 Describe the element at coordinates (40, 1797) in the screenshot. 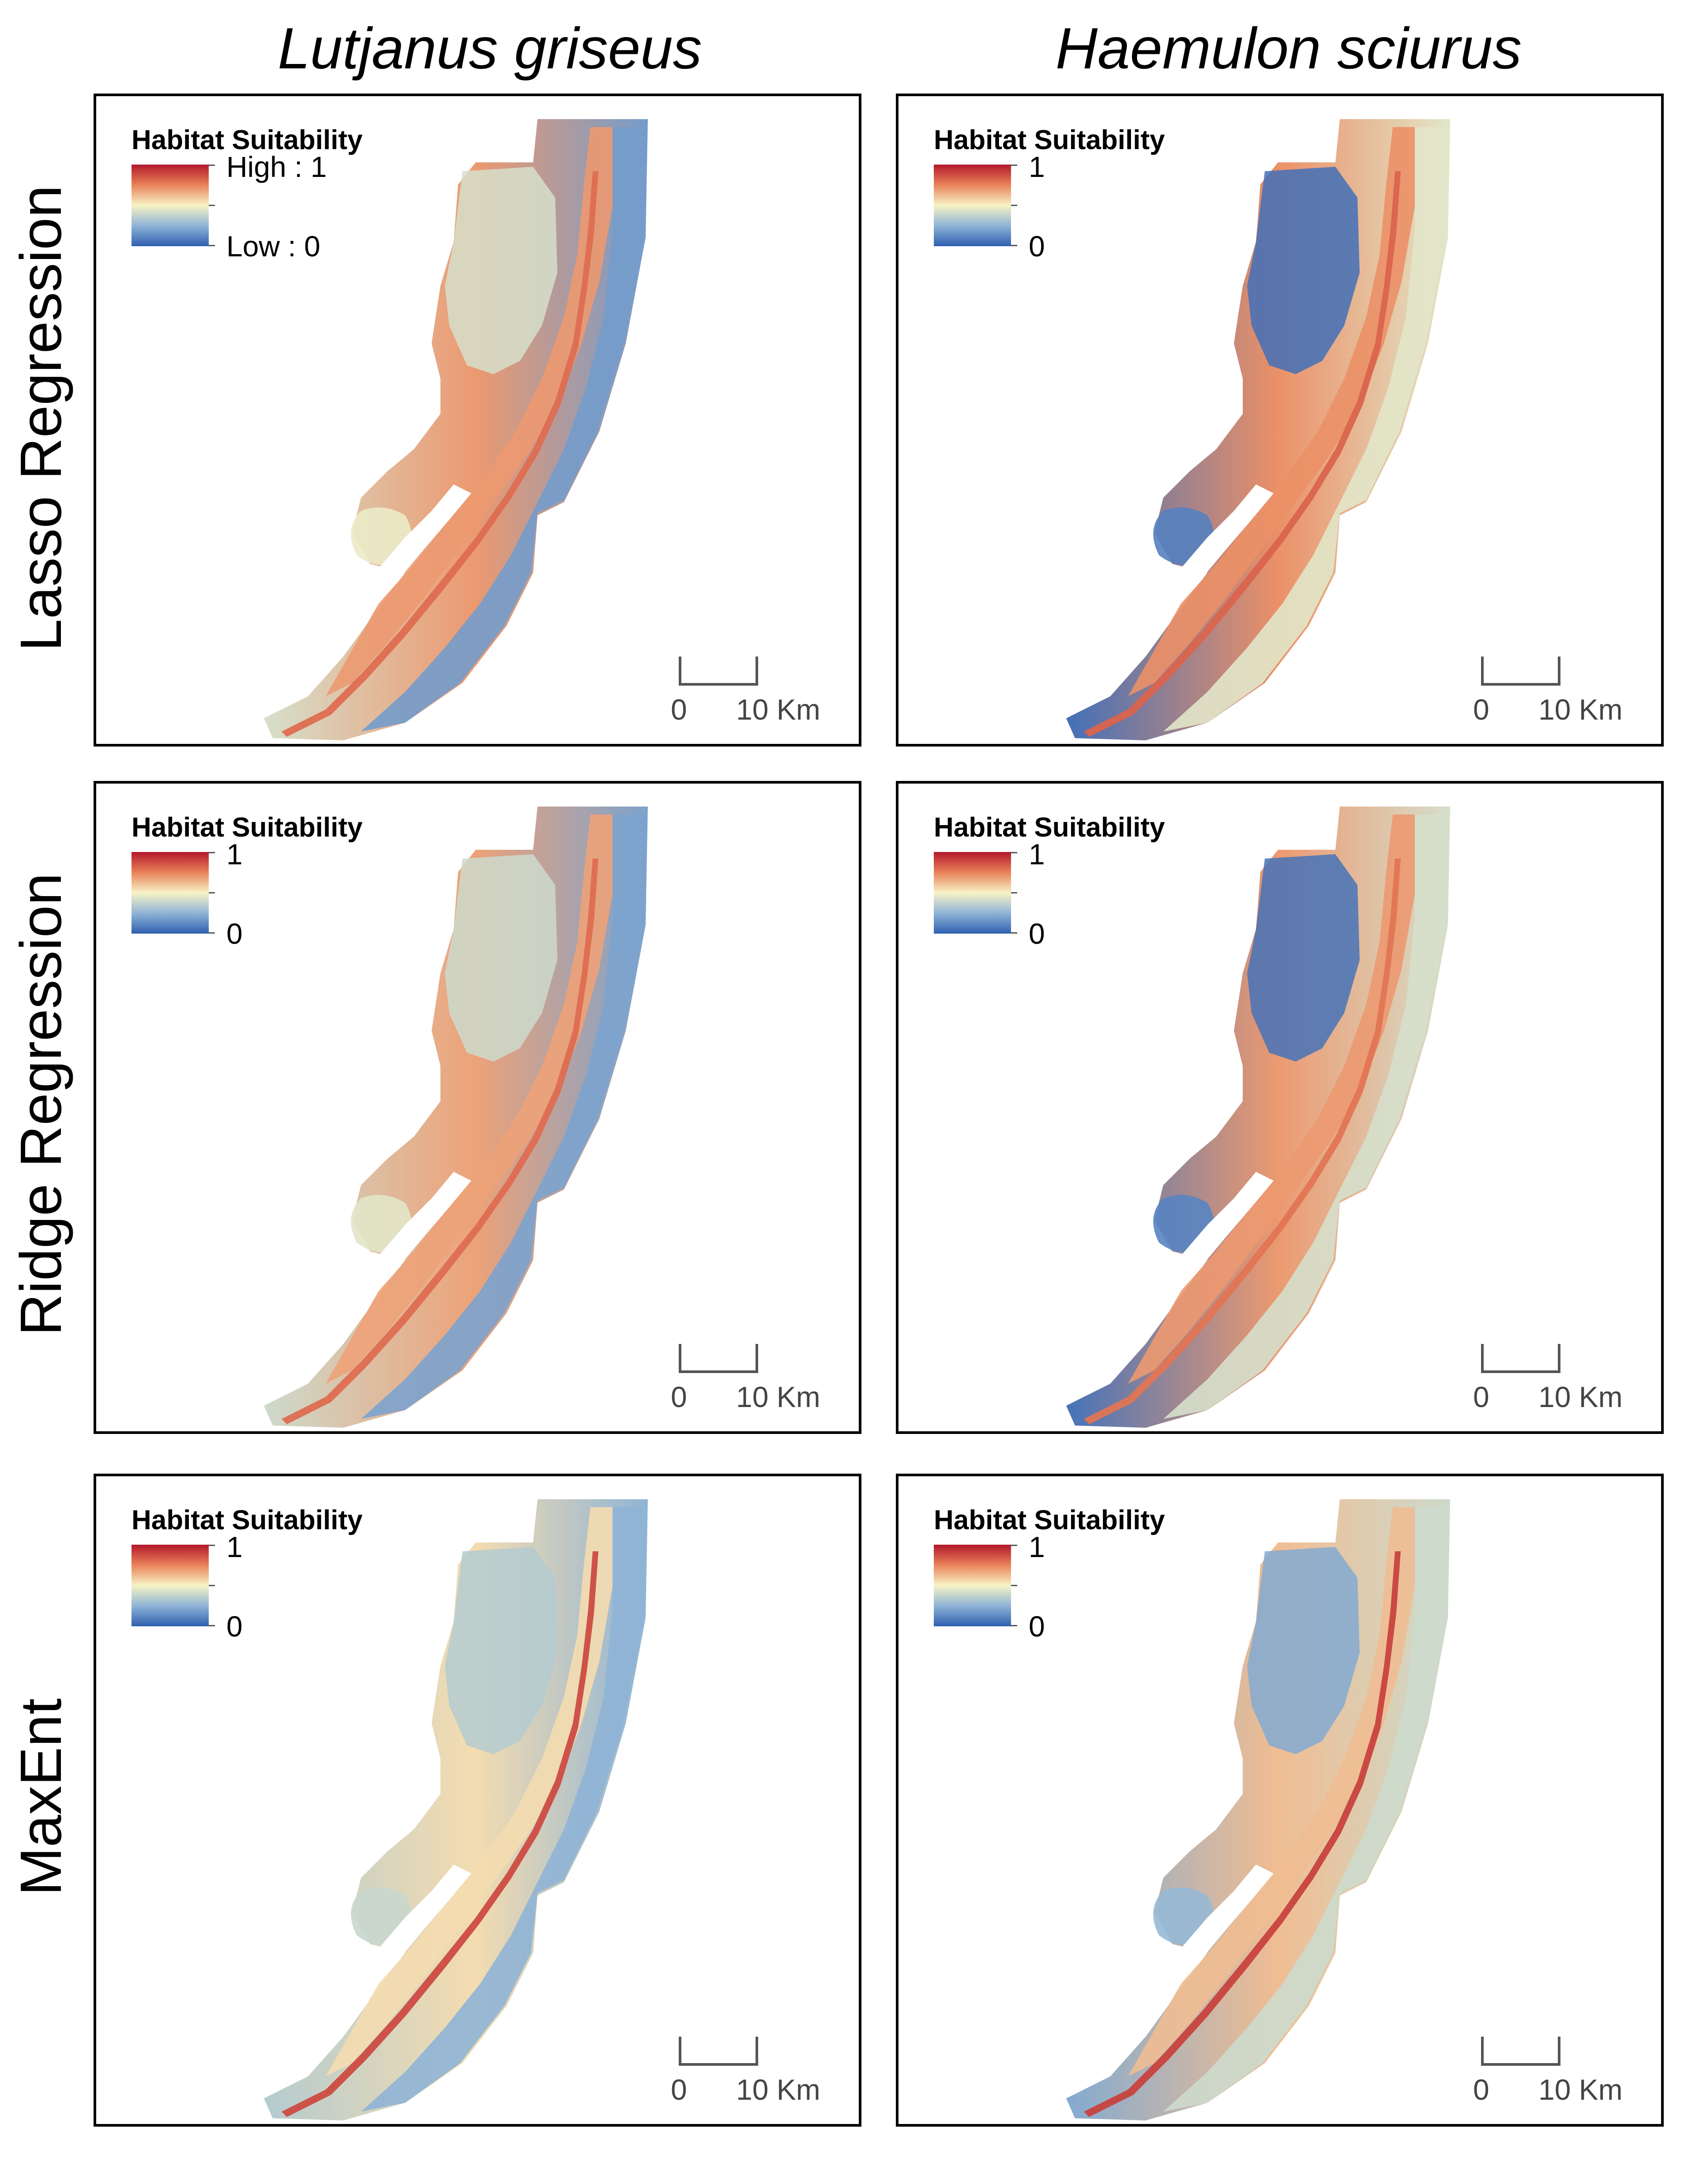

I see `row-label-maxent: MaxEnt` at that location.